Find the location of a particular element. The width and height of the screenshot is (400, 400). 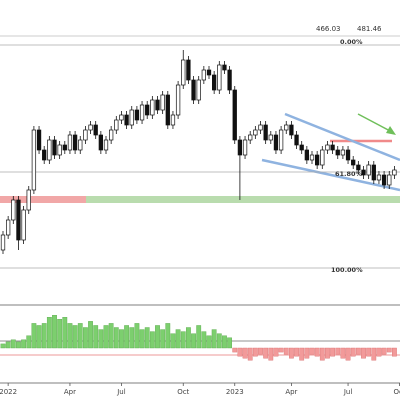

fib-label: 61.80% is located at coordinates (349, 174).